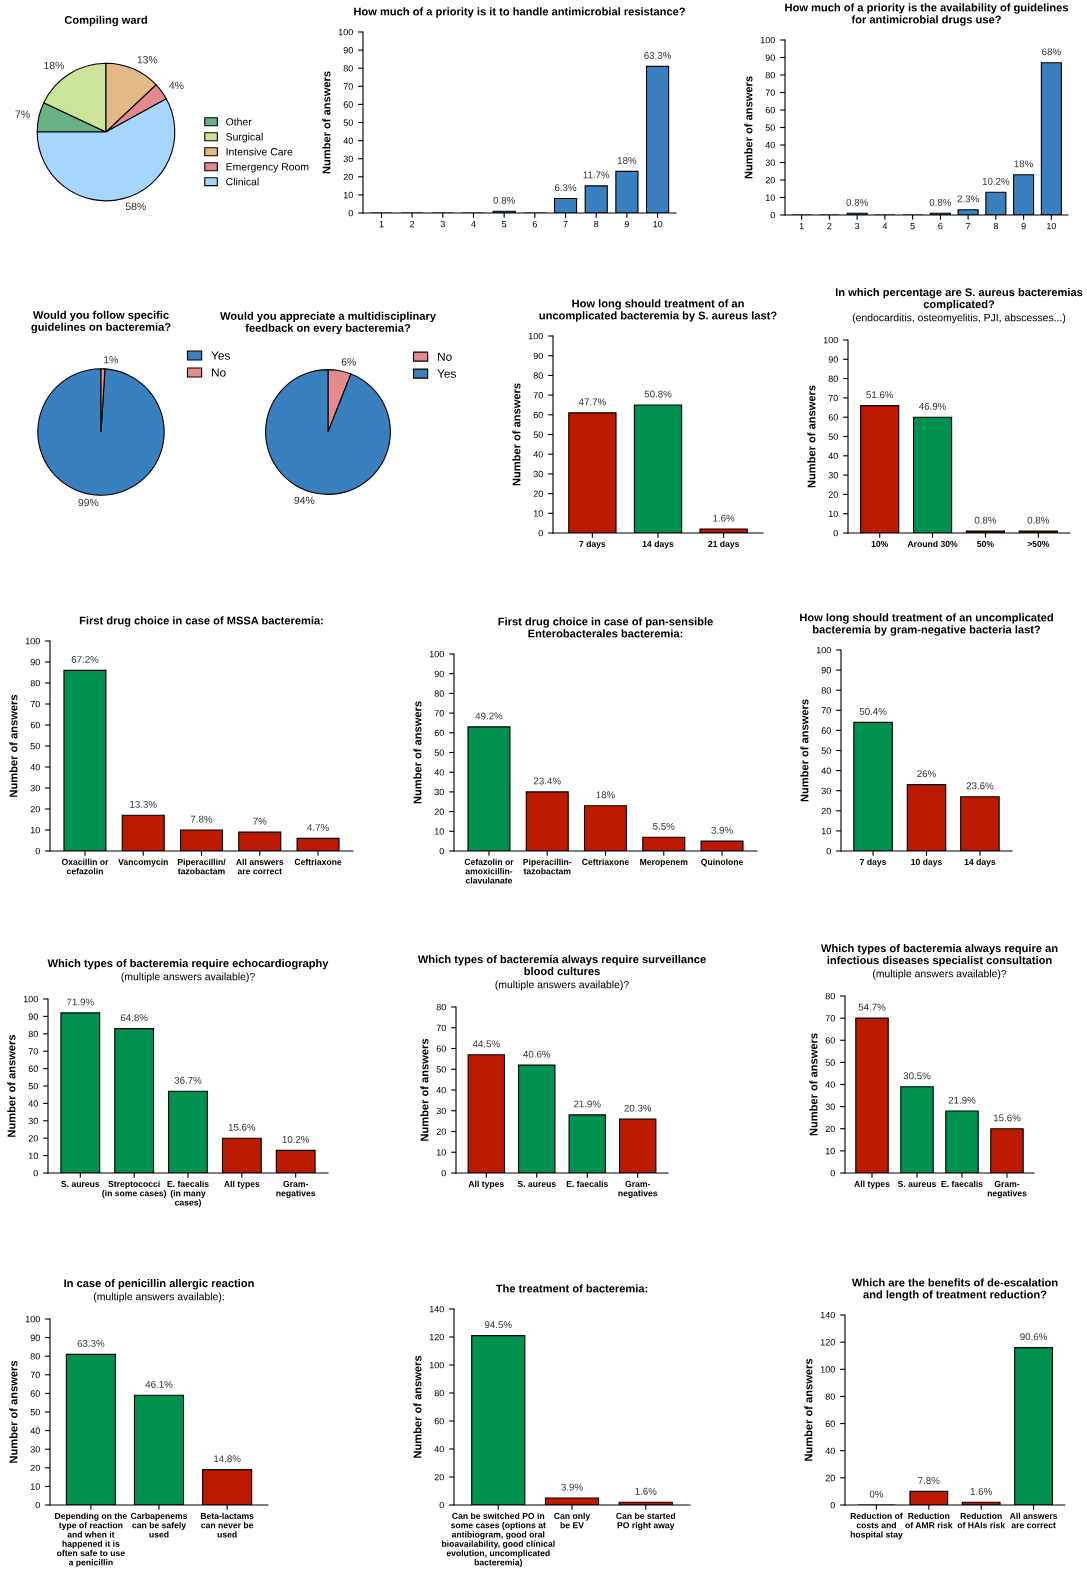  Describe the element at coordinates (227, 1459) in the screenshot. I see `annotation: 14.8%` at that location.